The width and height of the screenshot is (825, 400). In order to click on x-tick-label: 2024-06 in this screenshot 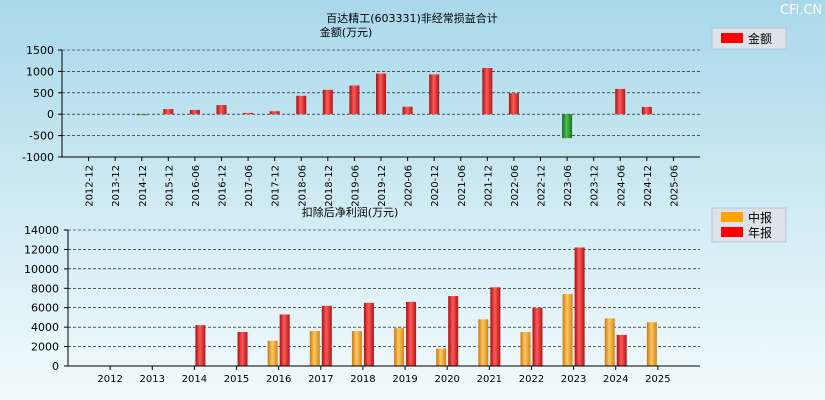, I will do `click(621, 186)`.